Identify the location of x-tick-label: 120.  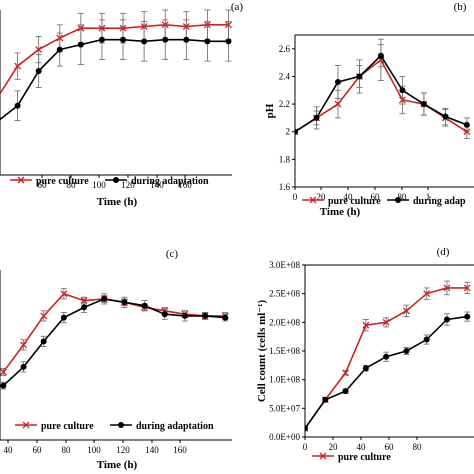
(123, 450).